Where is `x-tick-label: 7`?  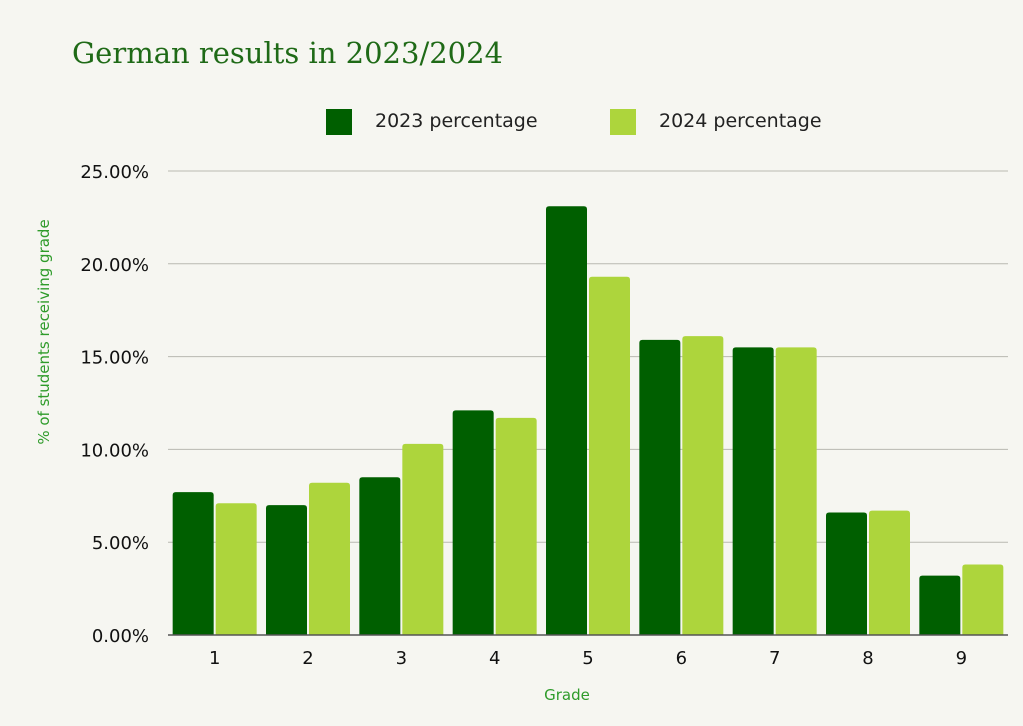 x-tick-label: 7 is located at coordinates (774, 658).